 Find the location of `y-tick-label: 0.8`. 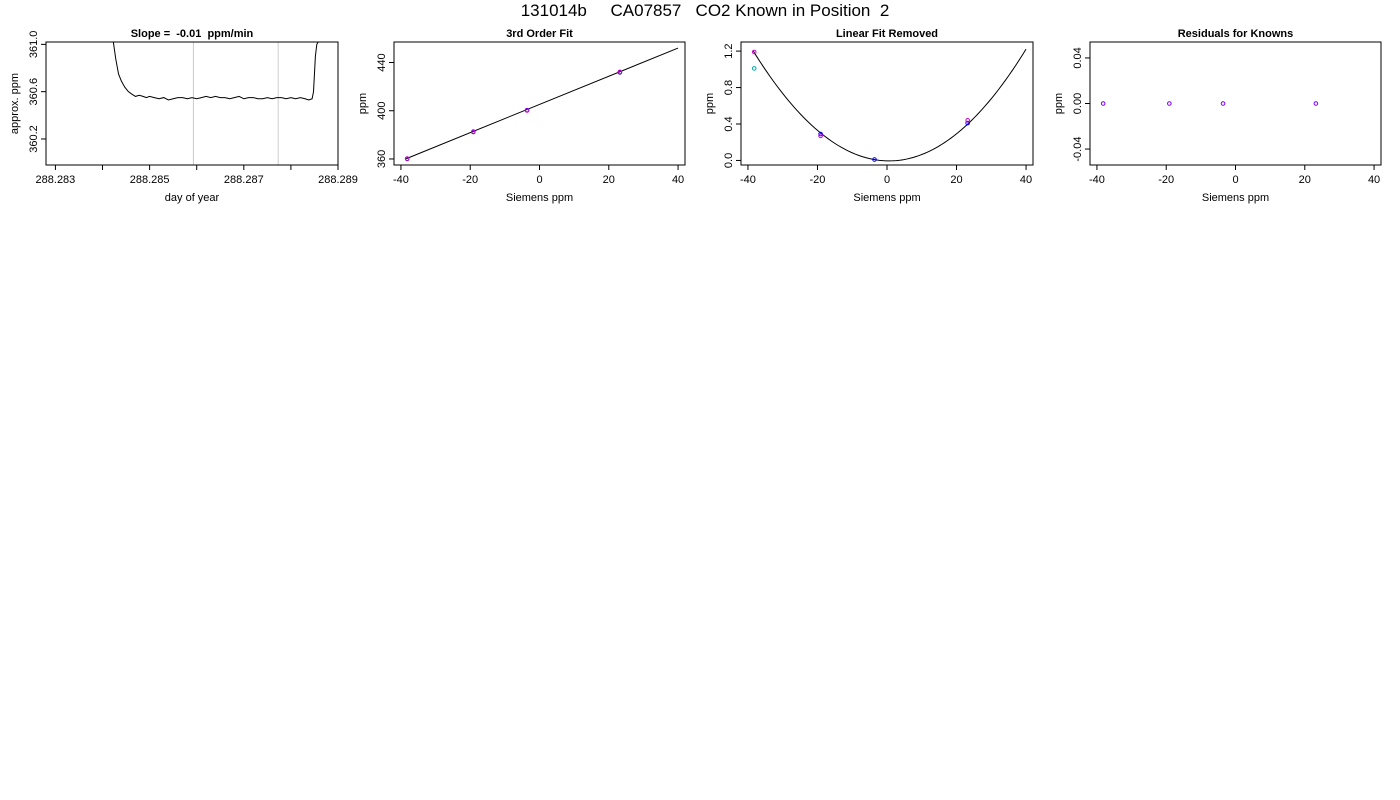

y-tick-label: 0.8 is located at coordinates (729, 87).